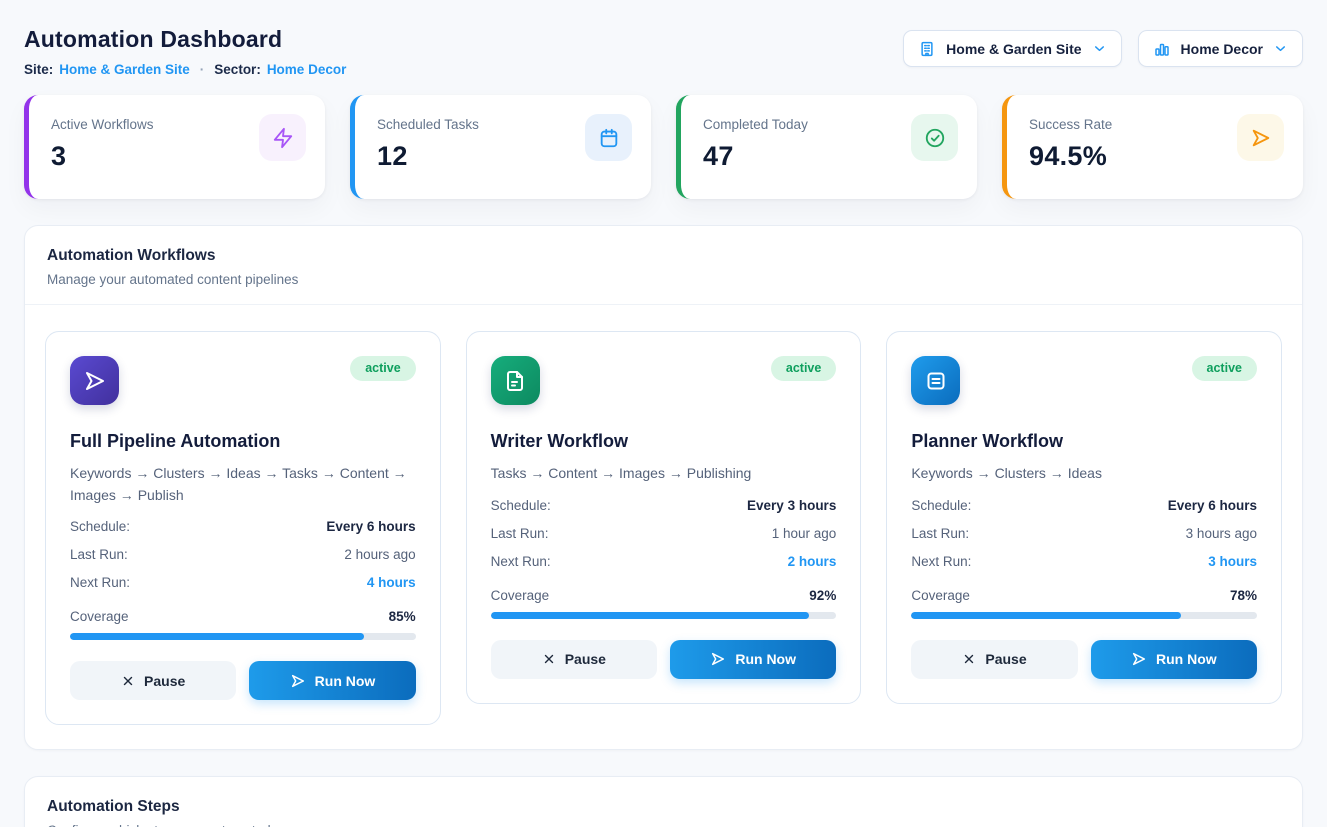 This screenshot has width=1327, height=827. What do you see at coordinates (1068, 156) in the screenshot?
I see `stat-value: 94.5%` at bounding box center [1068, 156].